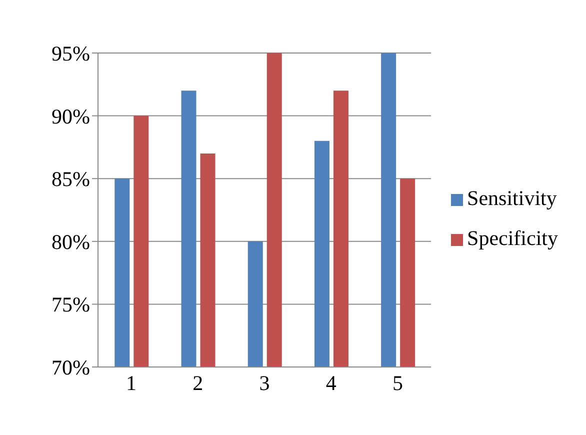  I want to click on y-tick-label: 95%, so click(71, 53).